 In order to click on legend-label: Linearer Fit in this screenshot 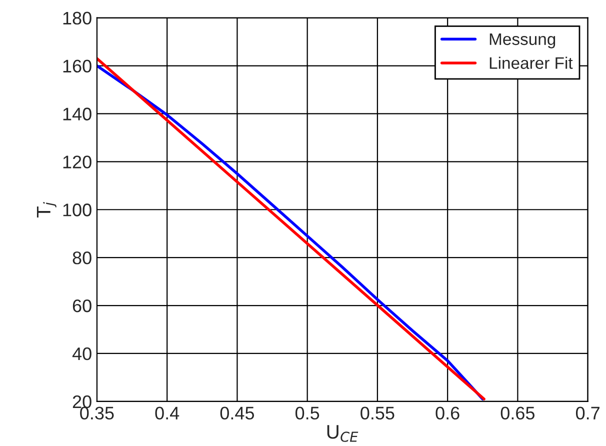, I will do `click(531, 62)`.